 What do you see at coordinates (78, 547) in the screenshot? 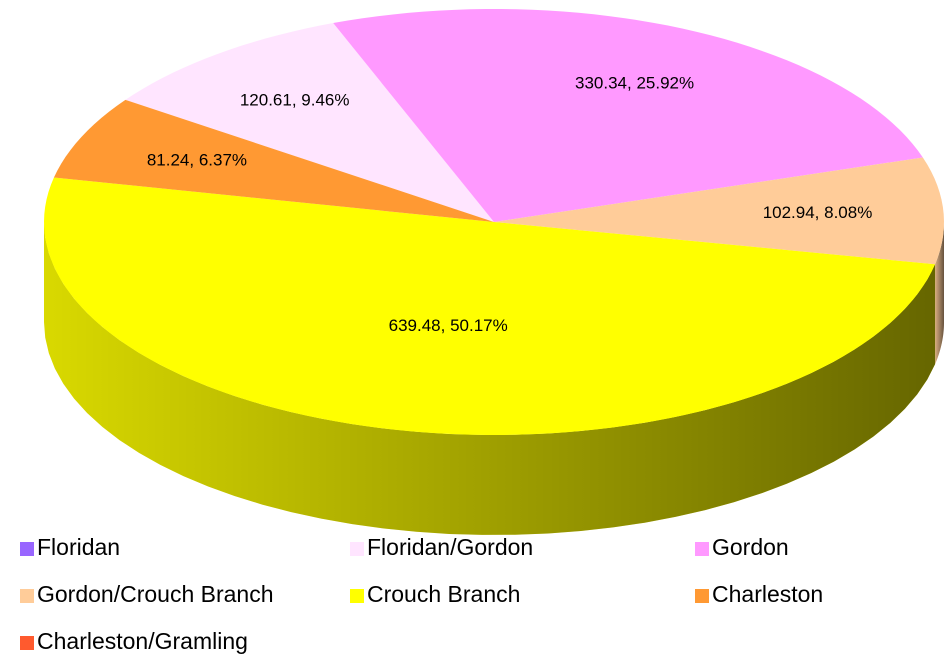
I see `legend-label: Floridan` at bounding box center [78, 547].